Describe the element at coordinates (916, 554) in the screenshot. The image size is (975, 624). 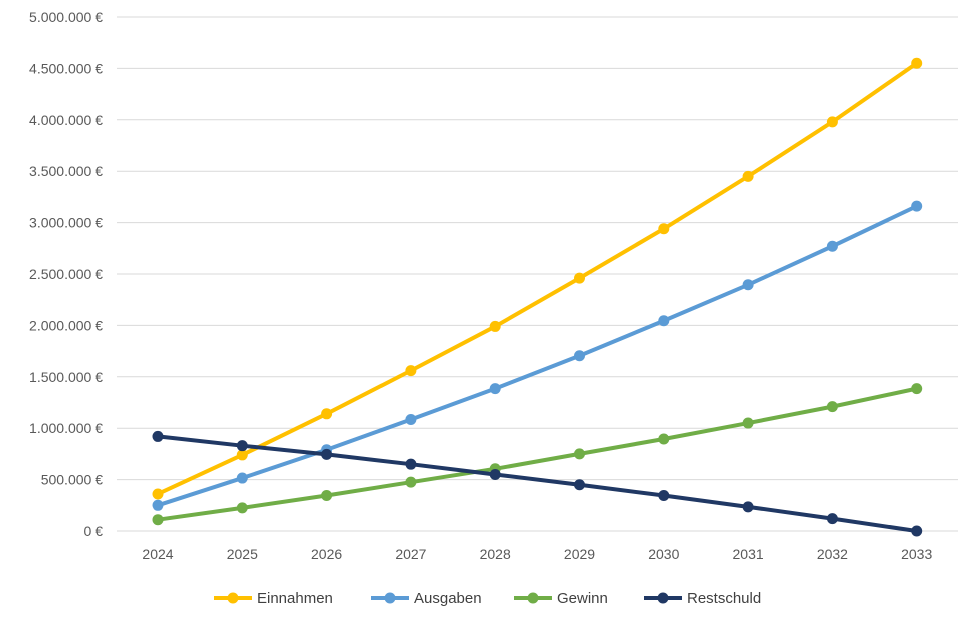
I see `x-tick-label: 2033` at that location.